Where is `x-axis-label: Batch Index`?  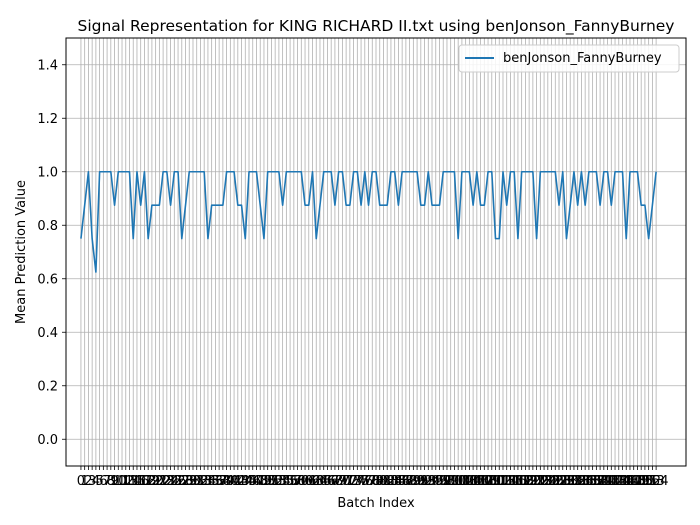 x-axis-label: Batch Index is located at coordinates (376, 503).